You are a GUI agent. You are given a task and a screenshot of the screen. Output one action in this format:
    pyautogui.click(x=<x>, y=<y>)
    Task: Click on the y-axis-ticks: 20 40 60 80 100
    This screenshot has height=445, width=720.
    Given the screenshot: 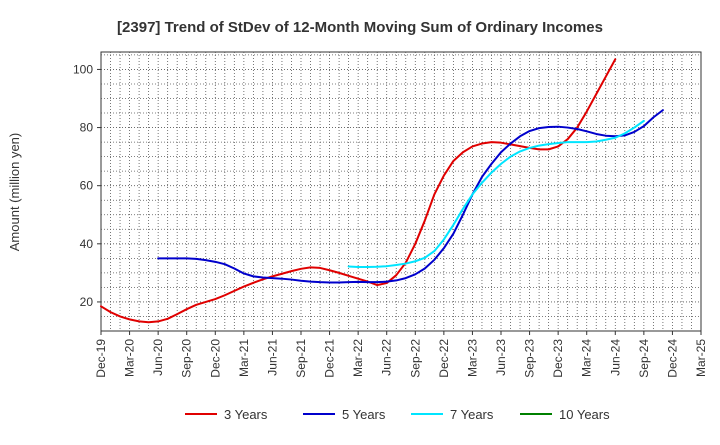 What is the action you would take?
    pyautogui.click(x=87, y=185)
    